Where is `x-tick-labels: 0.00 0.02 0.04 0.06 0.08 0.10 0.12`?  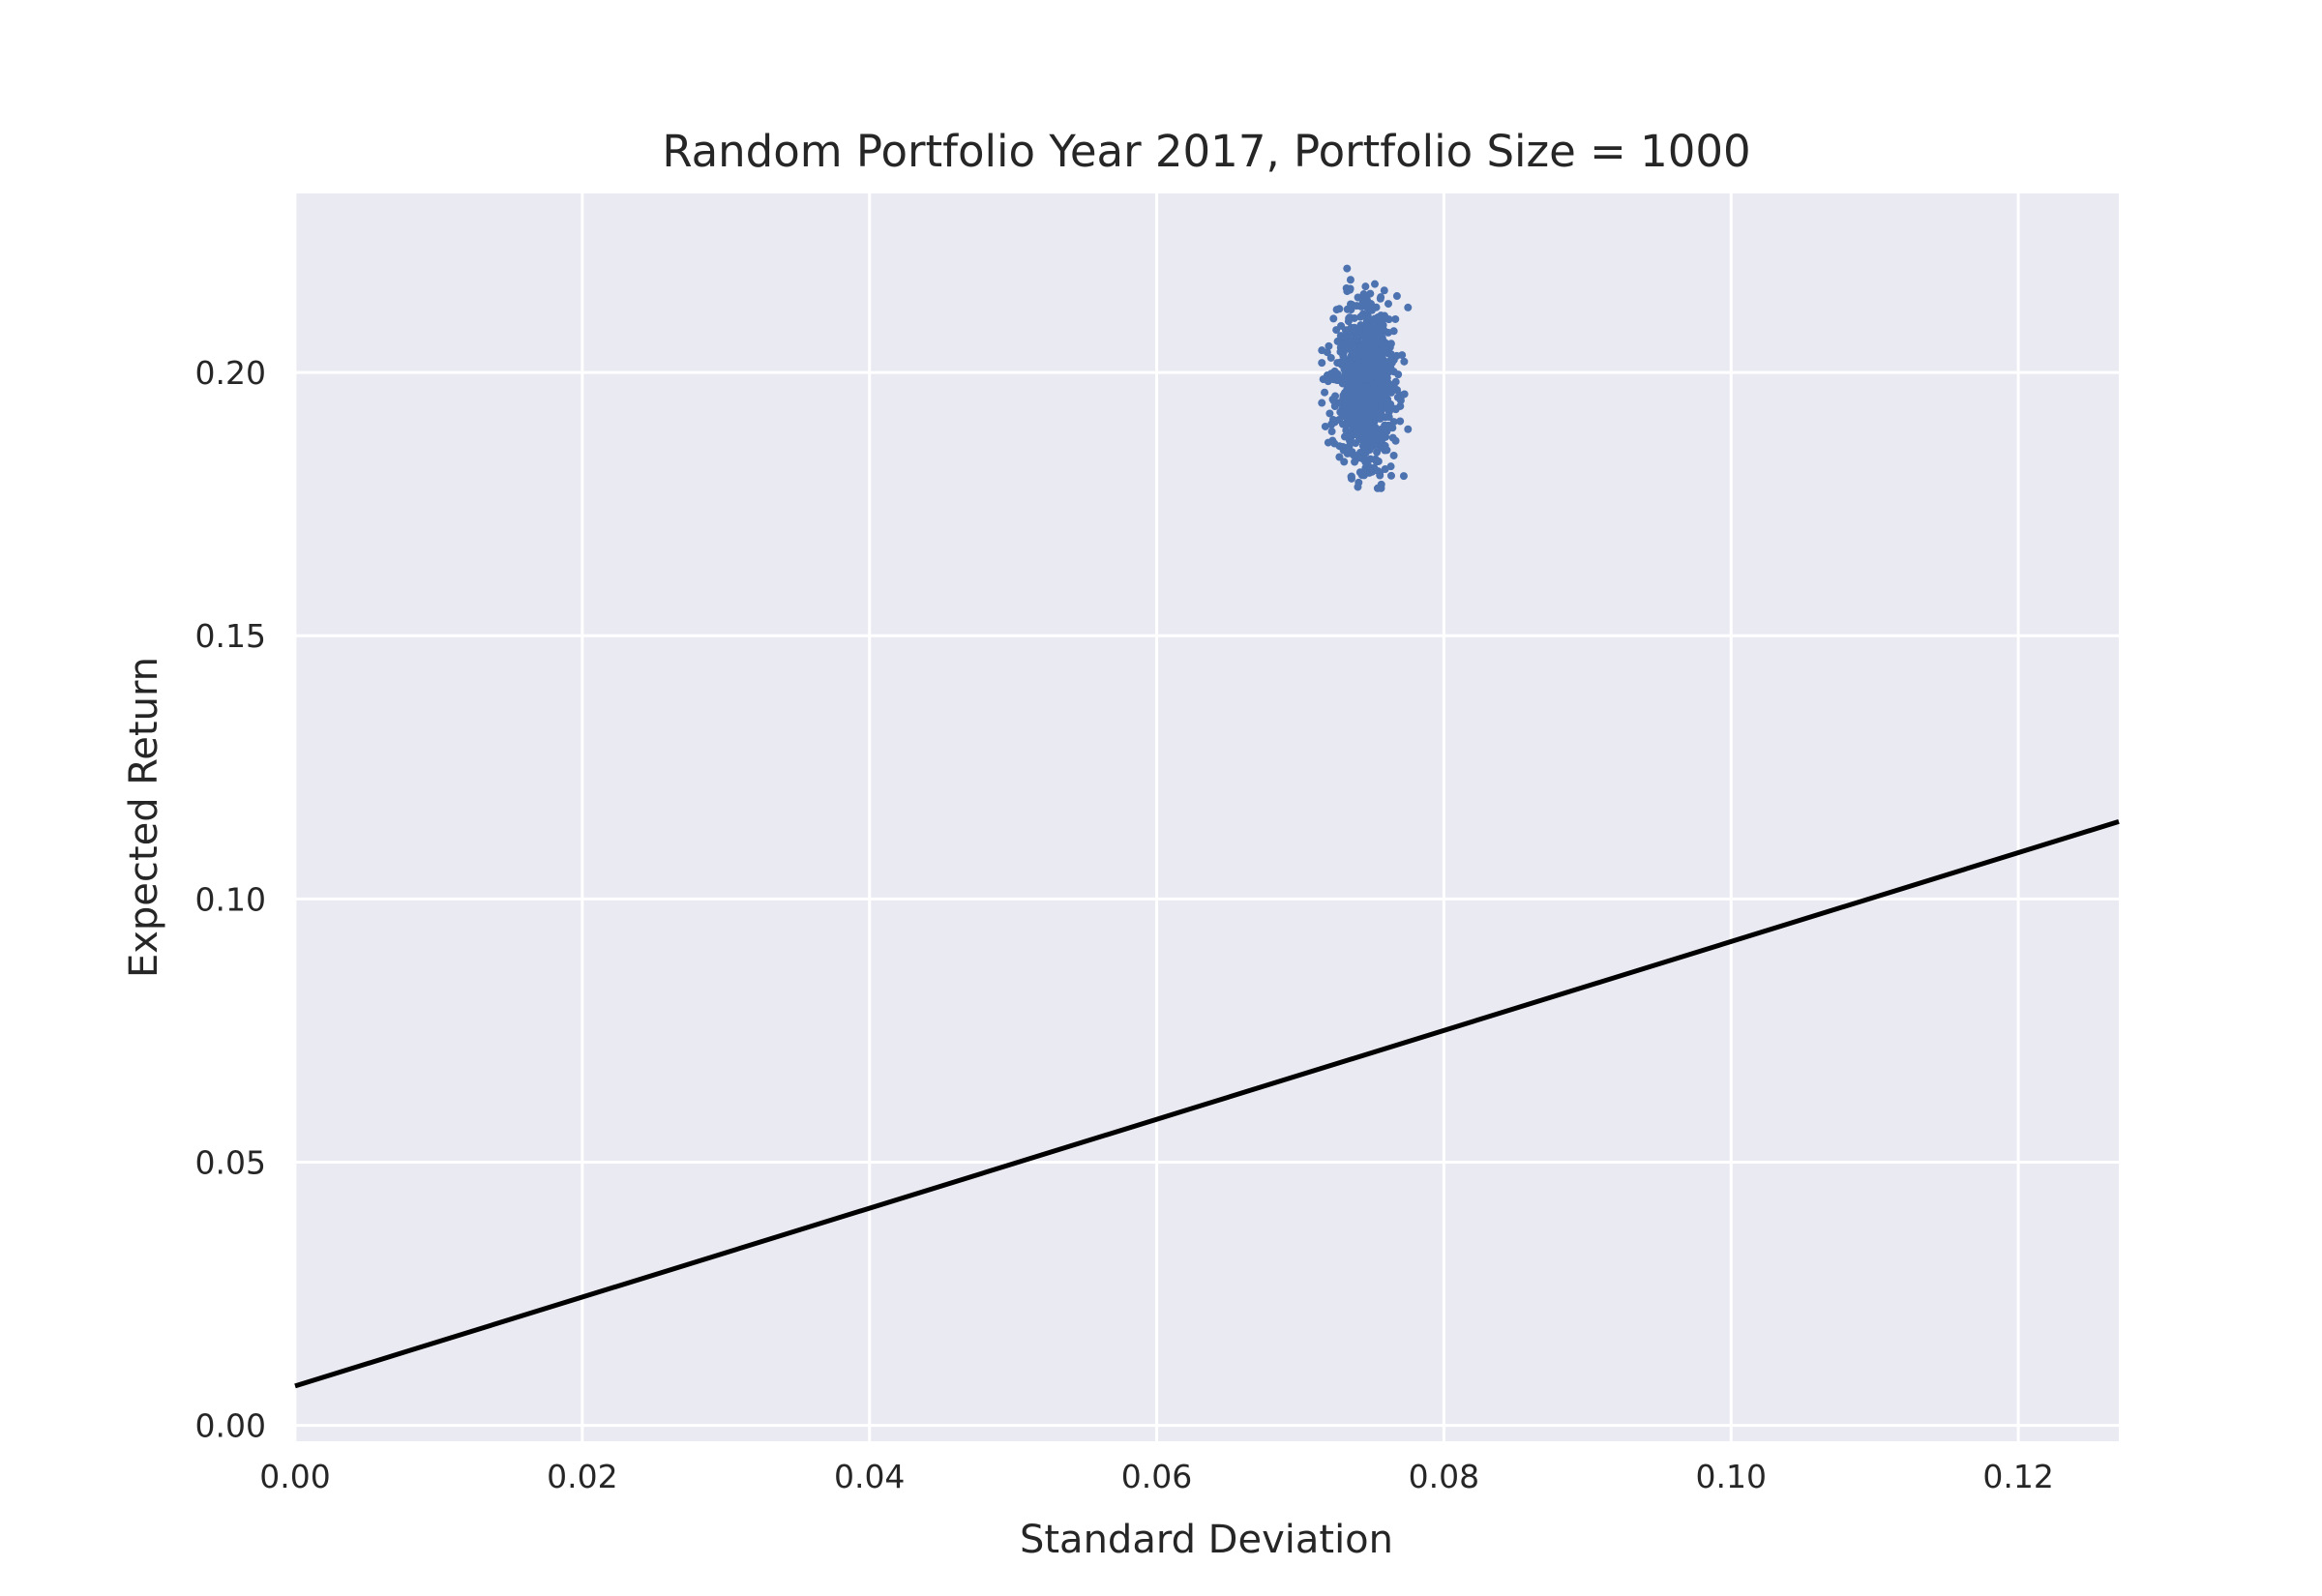 x-tick-labels: 0.00 0.02 0.04 0.06 0.08 0.10 0.12 is located at coordinates (1156, 1476).